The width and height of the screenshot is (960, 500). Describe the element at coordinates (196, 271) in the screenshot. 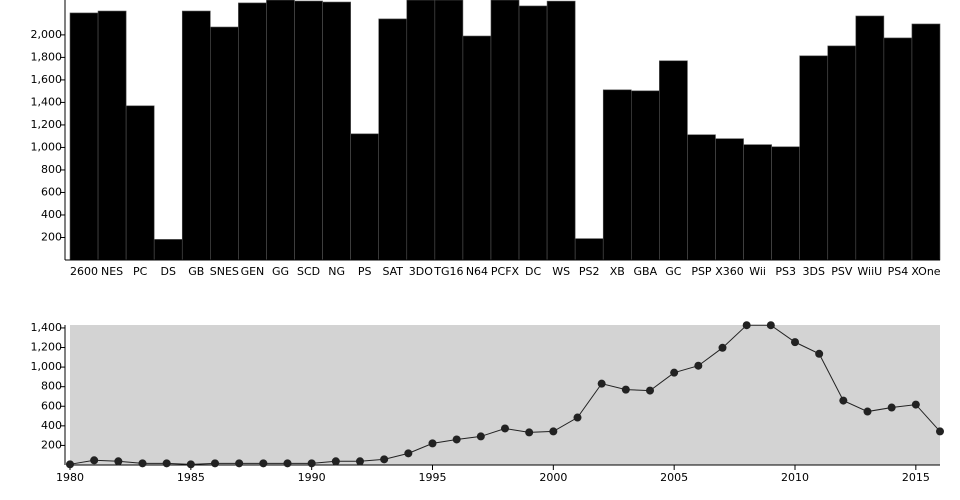

I see `x-tick-label: GB` at that location.